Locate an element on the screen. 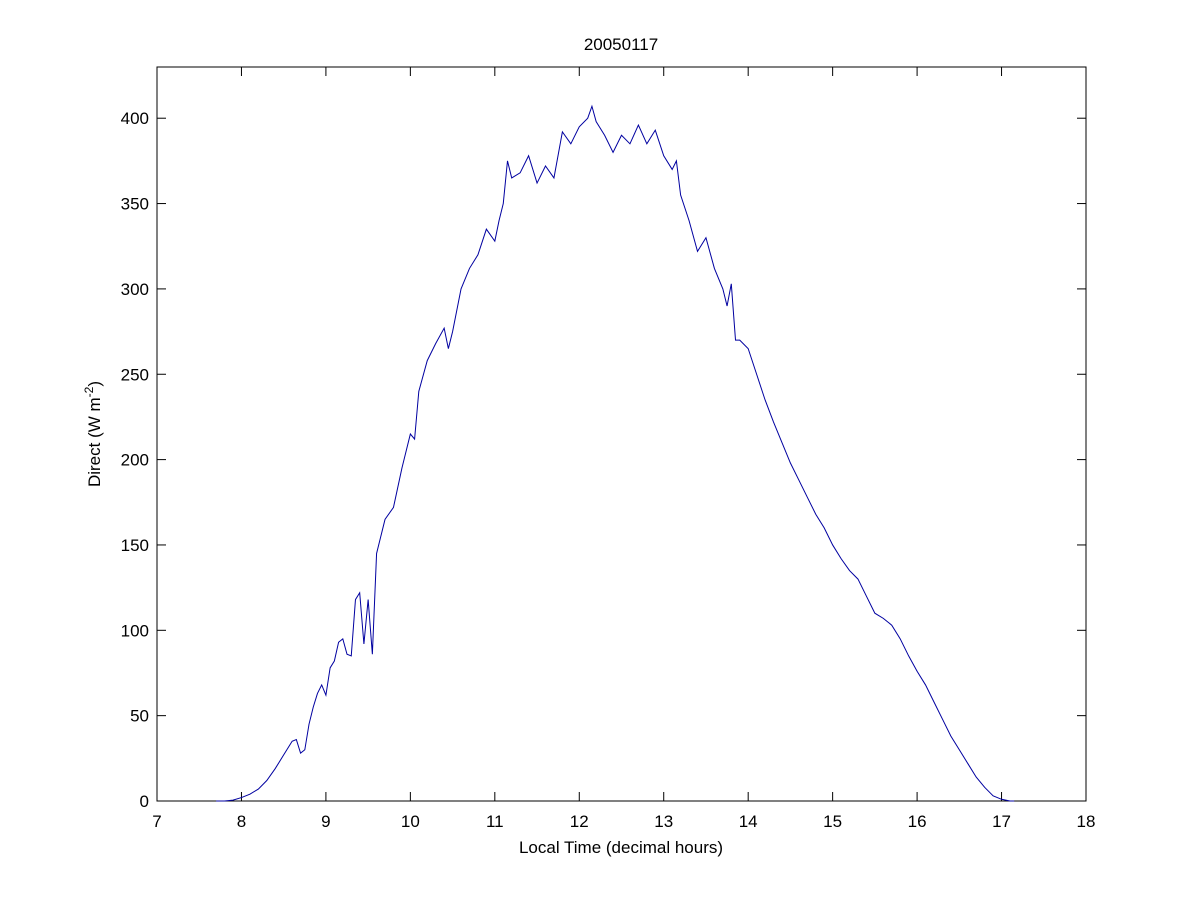  chart-title: 20050117 is located at coordinates (621, 44).